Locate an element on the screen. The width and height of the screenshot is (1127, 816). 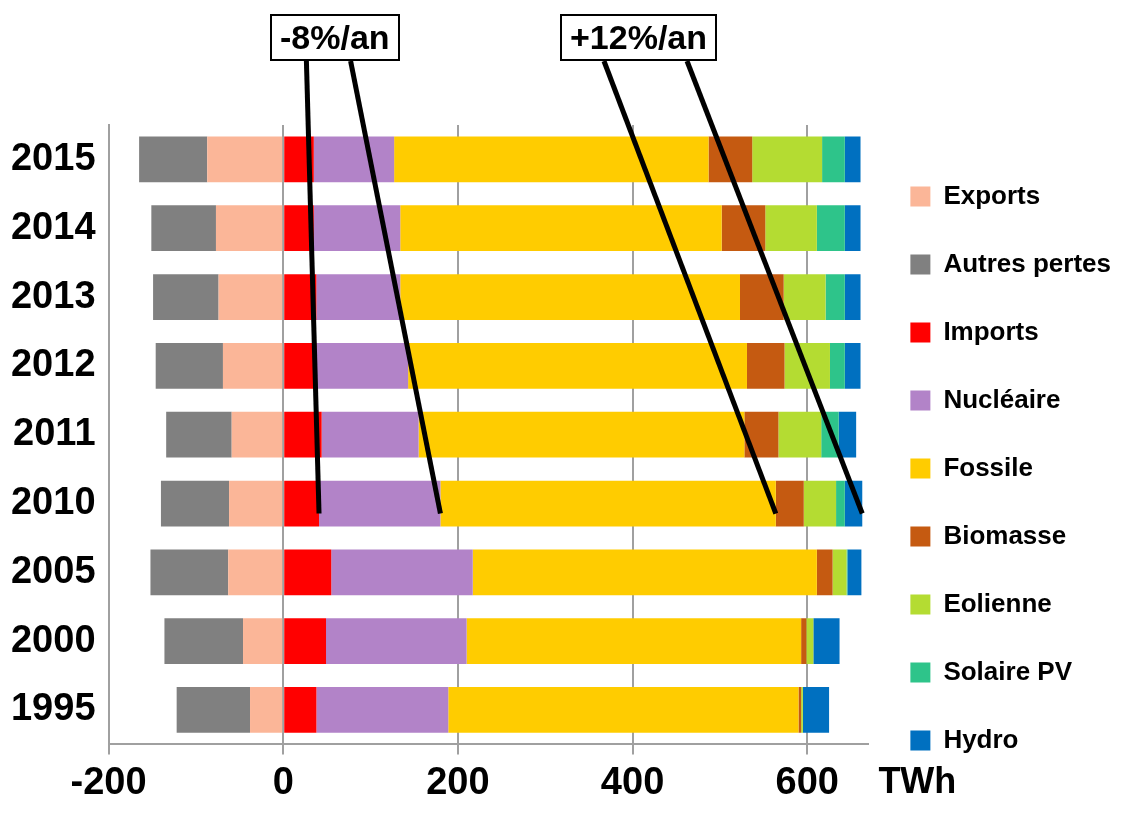
legend-label: Fossile is located at coordinates (988, 466).